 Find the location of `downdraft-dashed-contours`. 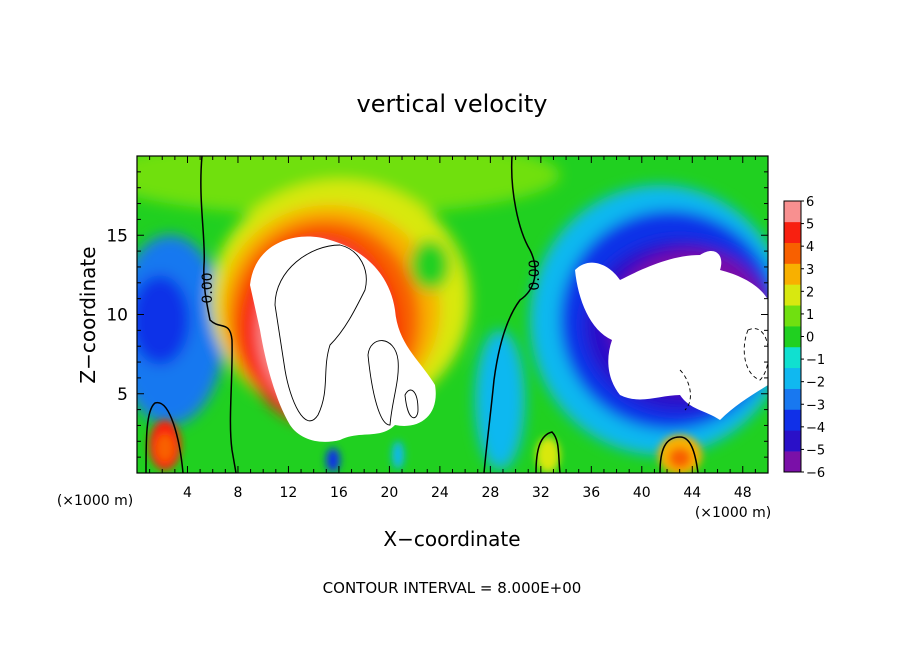

downdraft-dashed-contours is located at coordinates (723, 369).